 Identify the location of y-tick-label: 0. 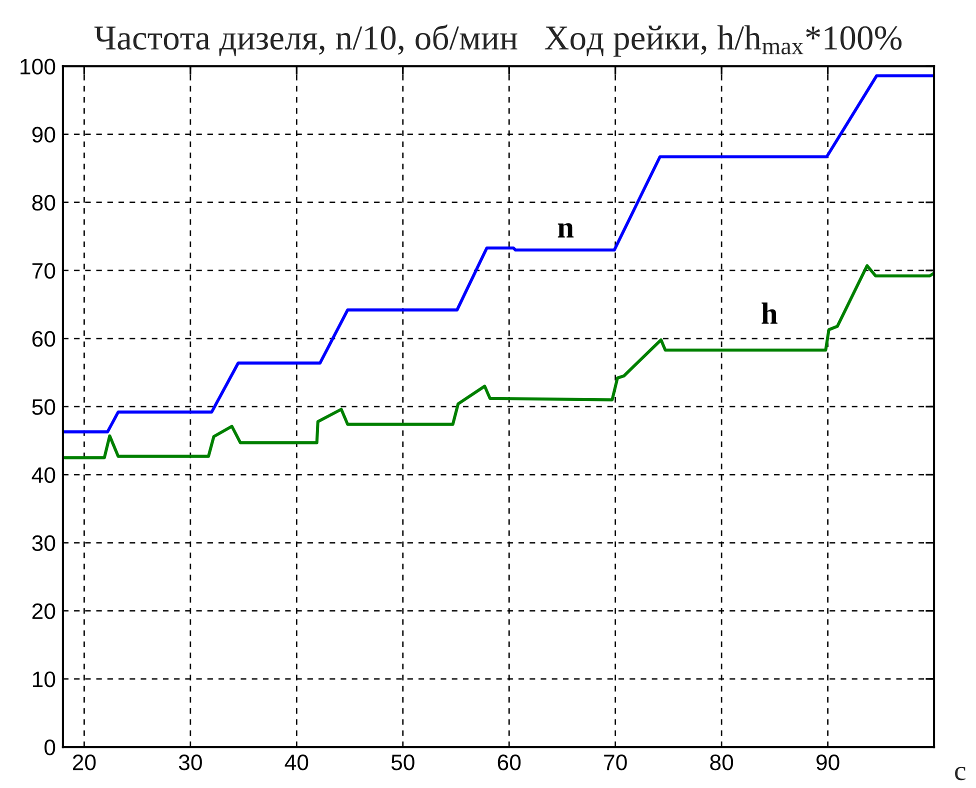
(50, 748).